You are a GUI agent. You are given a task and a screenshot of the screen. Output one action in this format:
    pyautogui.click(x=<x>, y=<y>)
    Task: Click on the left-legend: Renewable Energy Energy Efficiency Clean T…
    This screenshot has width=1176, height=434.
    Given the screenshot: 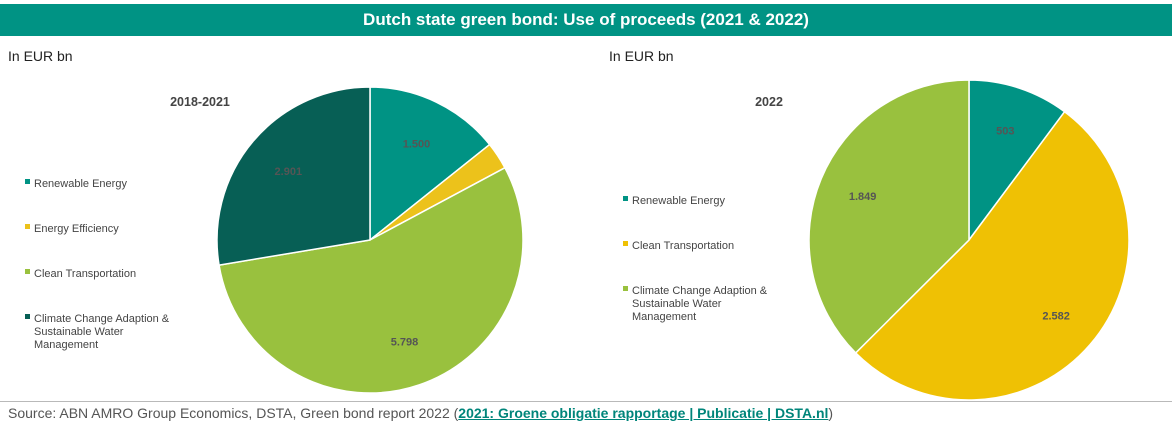 What is the action you would take?
    pyautogui.click(x=97, y=264)
    